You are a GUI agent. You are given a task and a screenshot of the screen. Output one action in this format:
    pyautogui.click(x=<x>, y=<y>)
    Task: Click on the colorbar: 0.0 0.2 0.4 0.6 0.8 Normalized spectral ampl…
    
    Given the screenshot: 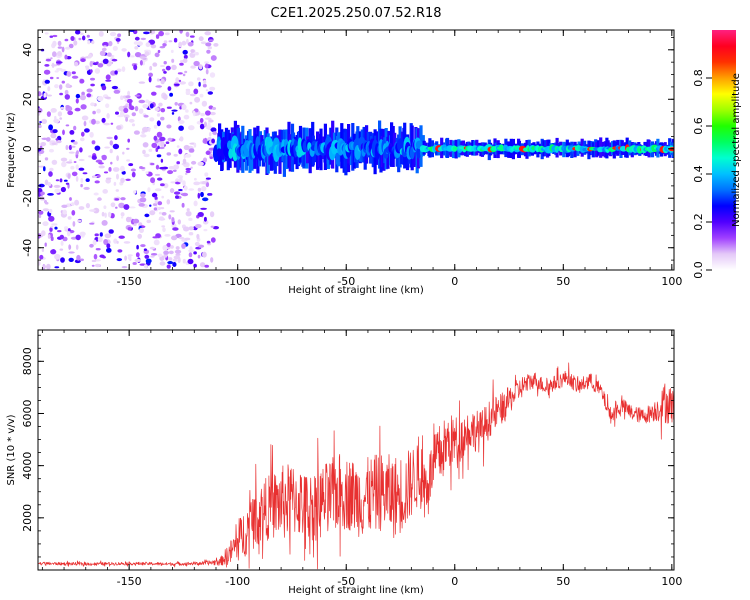 What is the action you would take?
    pyautogui.click(x=717, y=154)
    